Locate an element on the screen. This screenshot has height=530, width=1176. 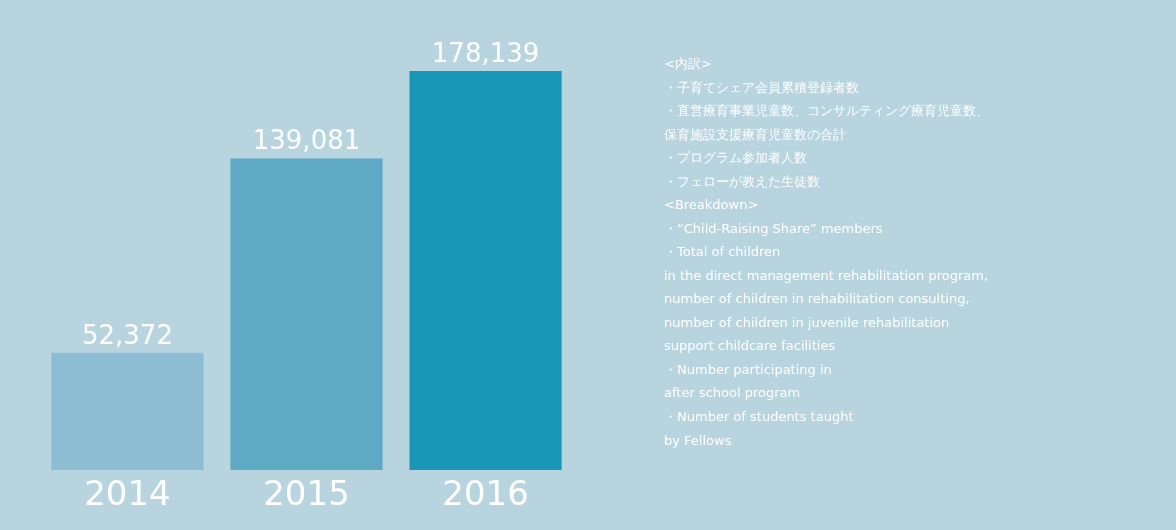
data-label: 139,081 is located at coordinates (306, 140).